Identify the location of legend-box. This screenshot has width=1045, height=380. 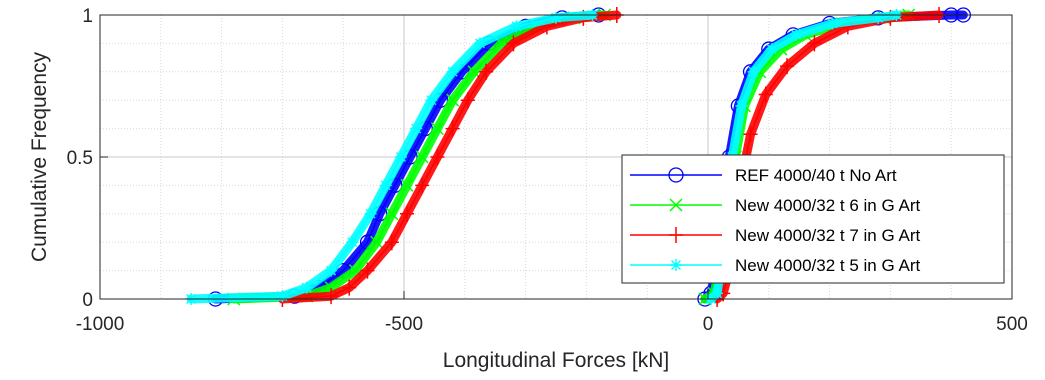
(813, 219).